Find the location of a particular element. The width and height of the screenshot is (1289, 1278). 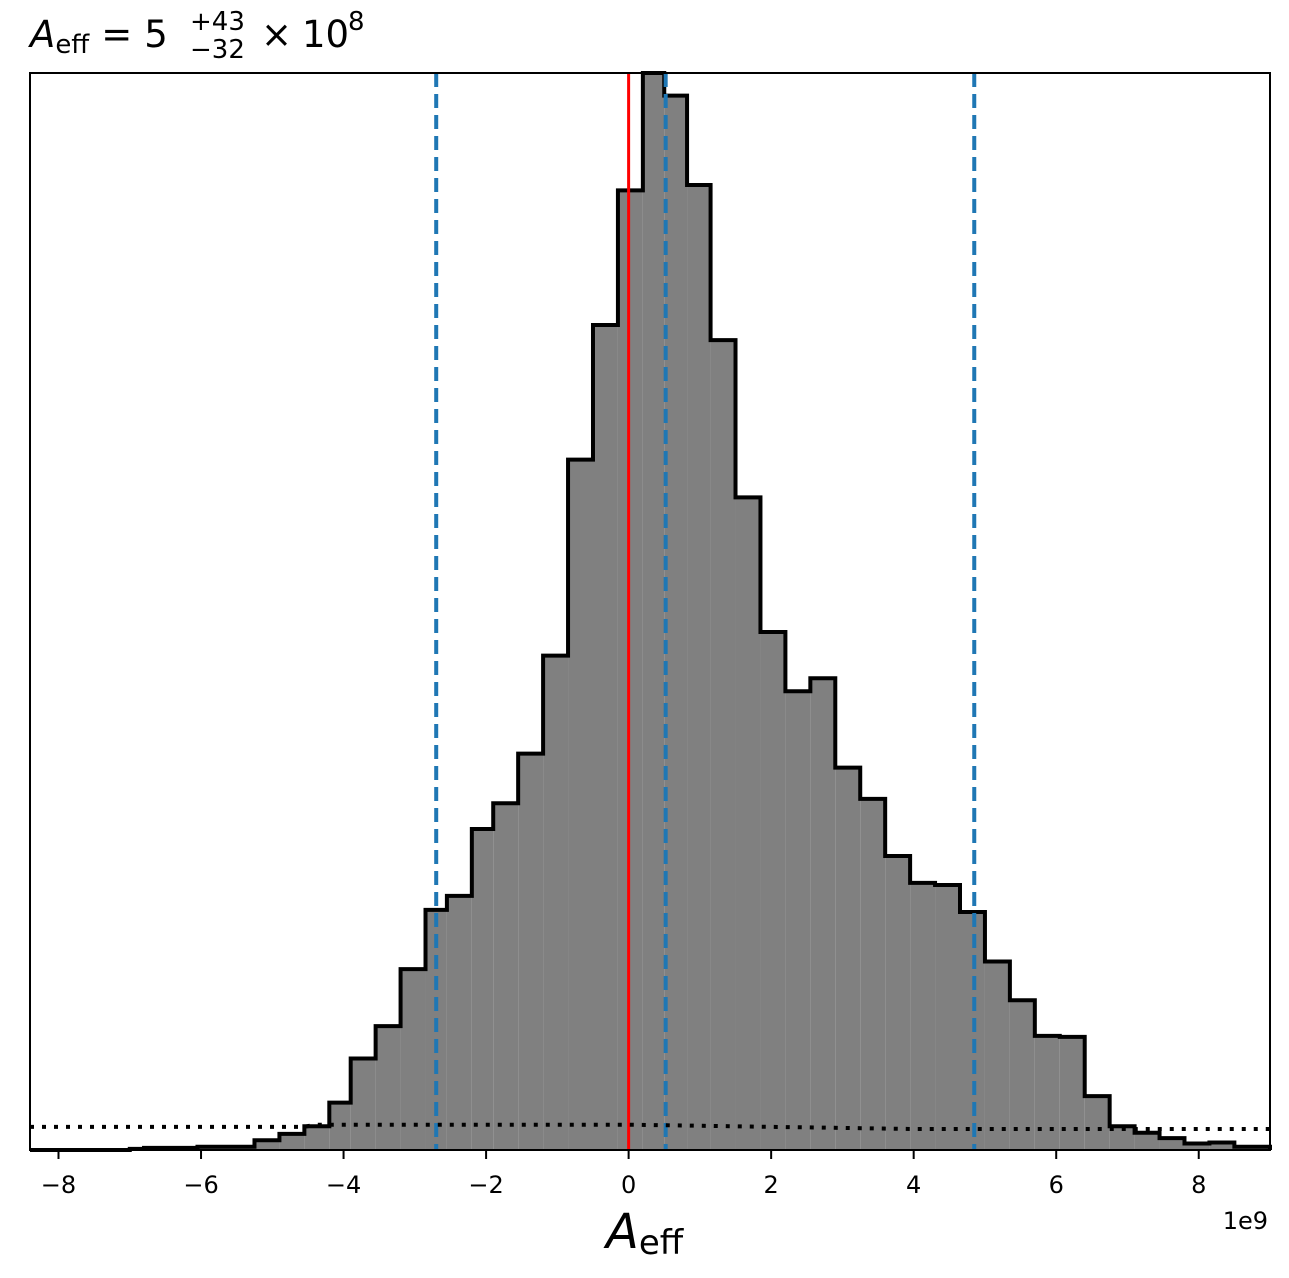

title-equals: = is located at coordinates (116, 34).